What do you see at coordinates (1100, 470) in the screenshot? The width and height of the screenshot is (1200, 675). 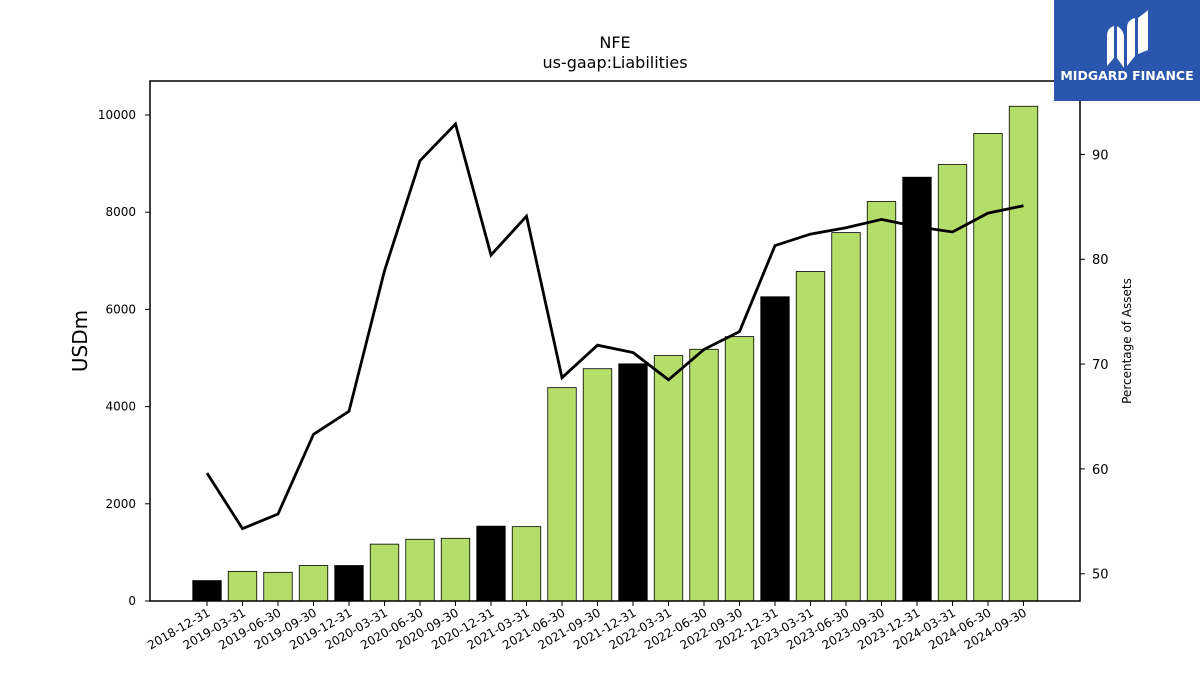 I see `y2-tick-label: 60` at bounding box center [1100, 470].